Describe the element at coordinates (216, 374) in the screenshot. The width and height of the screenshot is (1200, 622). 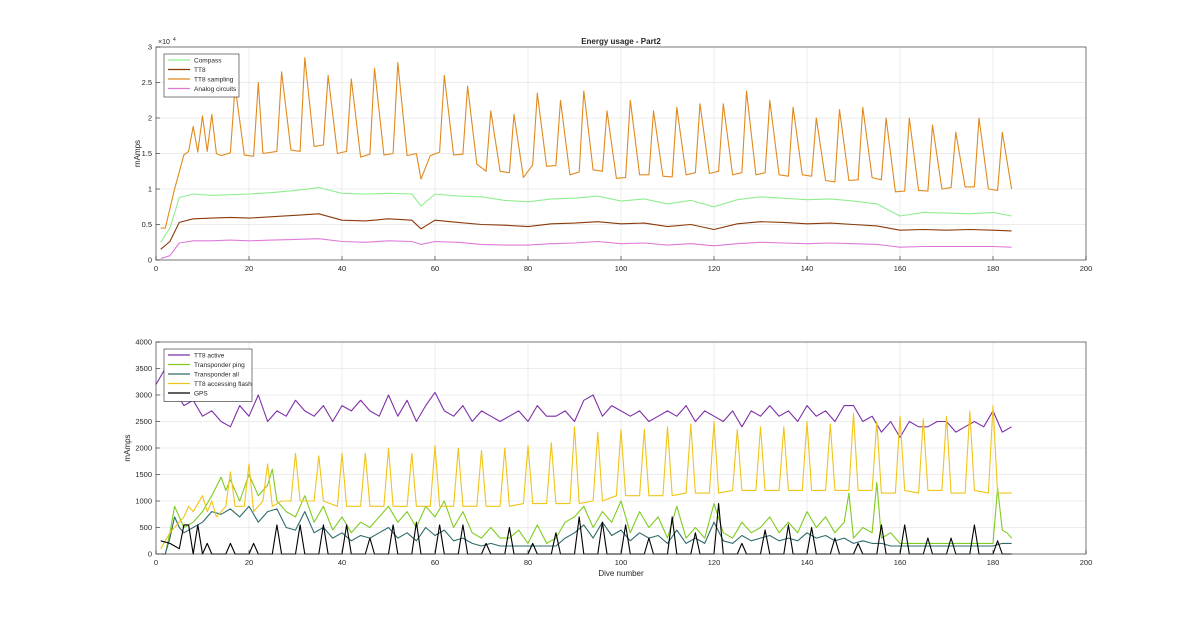
I see `legend-label-transponder-all: Transponder all` at that location.